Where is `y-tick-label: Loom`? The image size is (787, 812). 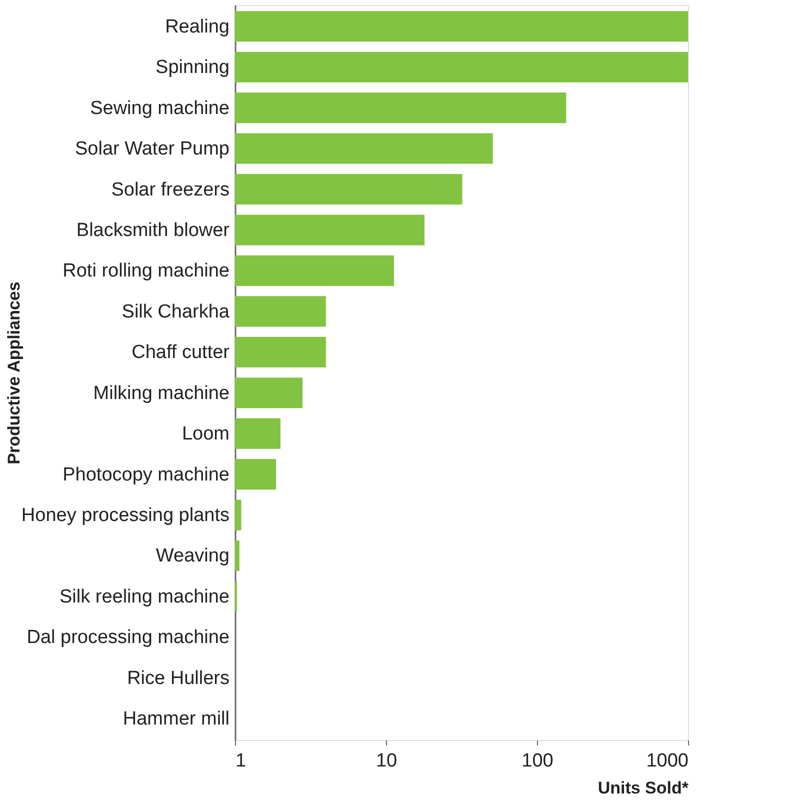
y-tick-label: Loom is located at coordinates (206, 434).